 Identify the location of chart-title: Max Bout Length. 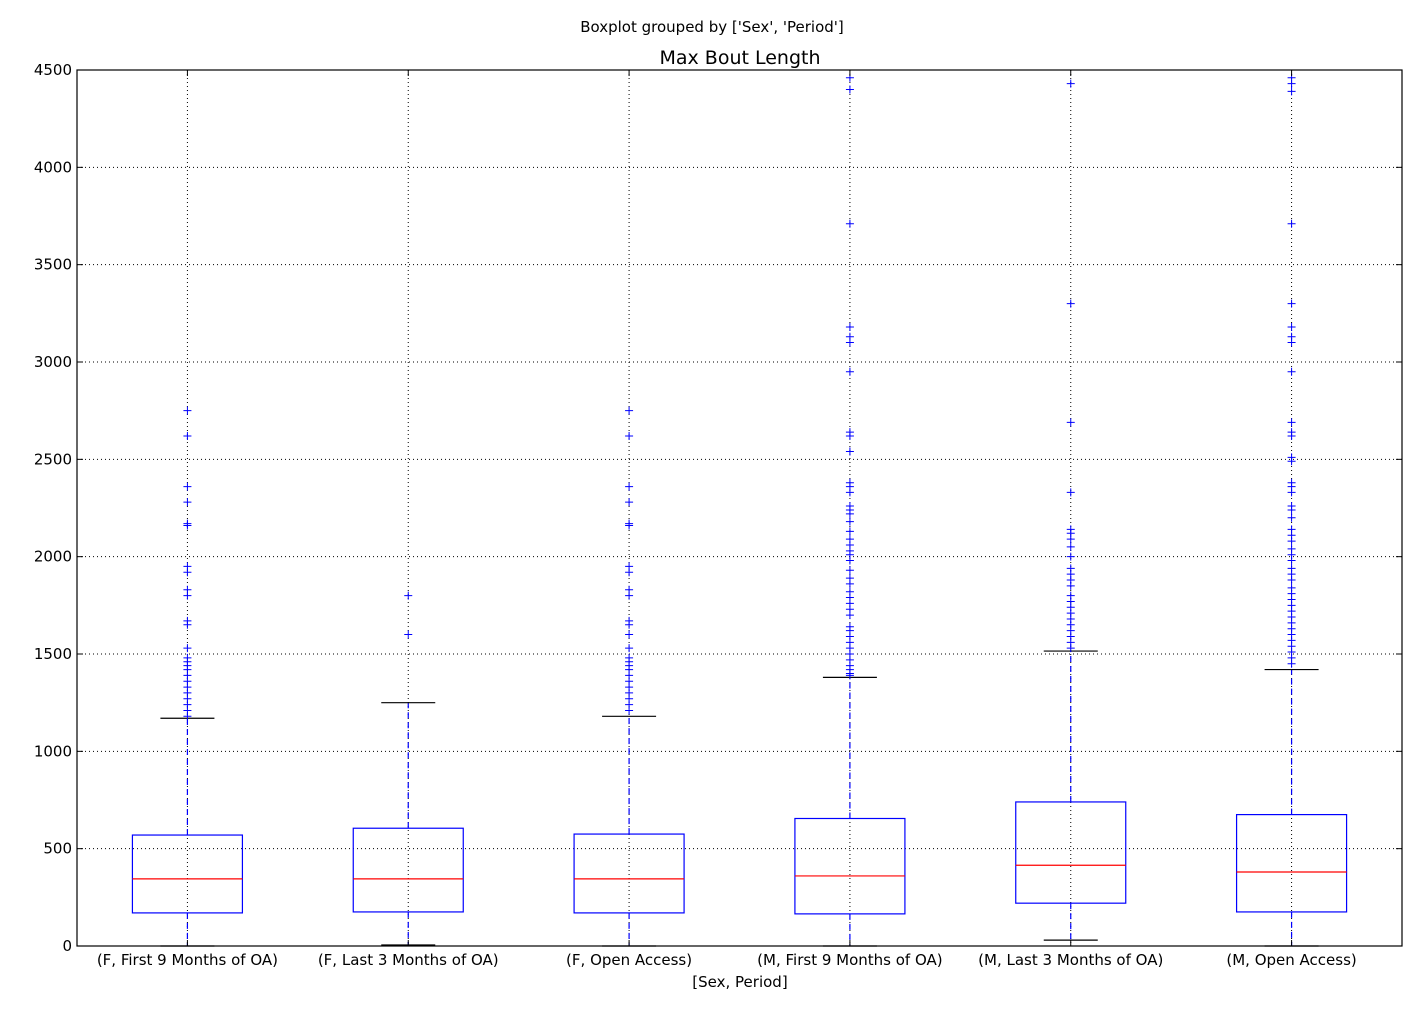
(739, 58).